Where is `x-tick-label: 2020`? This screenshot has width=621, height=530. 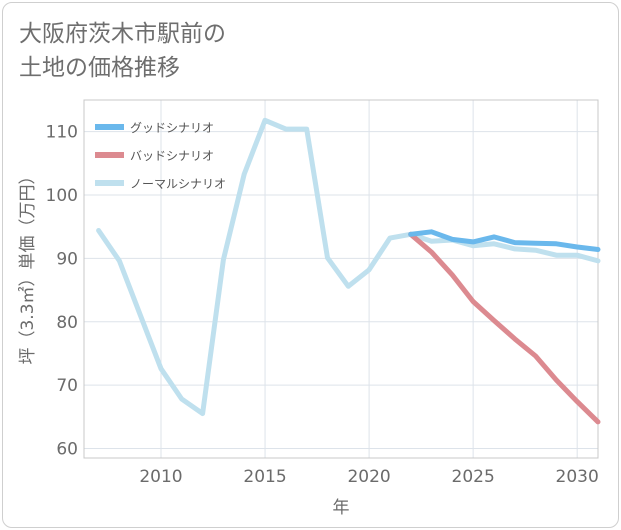 x-tick-label: 2020 is located at coordinates (368, 477).